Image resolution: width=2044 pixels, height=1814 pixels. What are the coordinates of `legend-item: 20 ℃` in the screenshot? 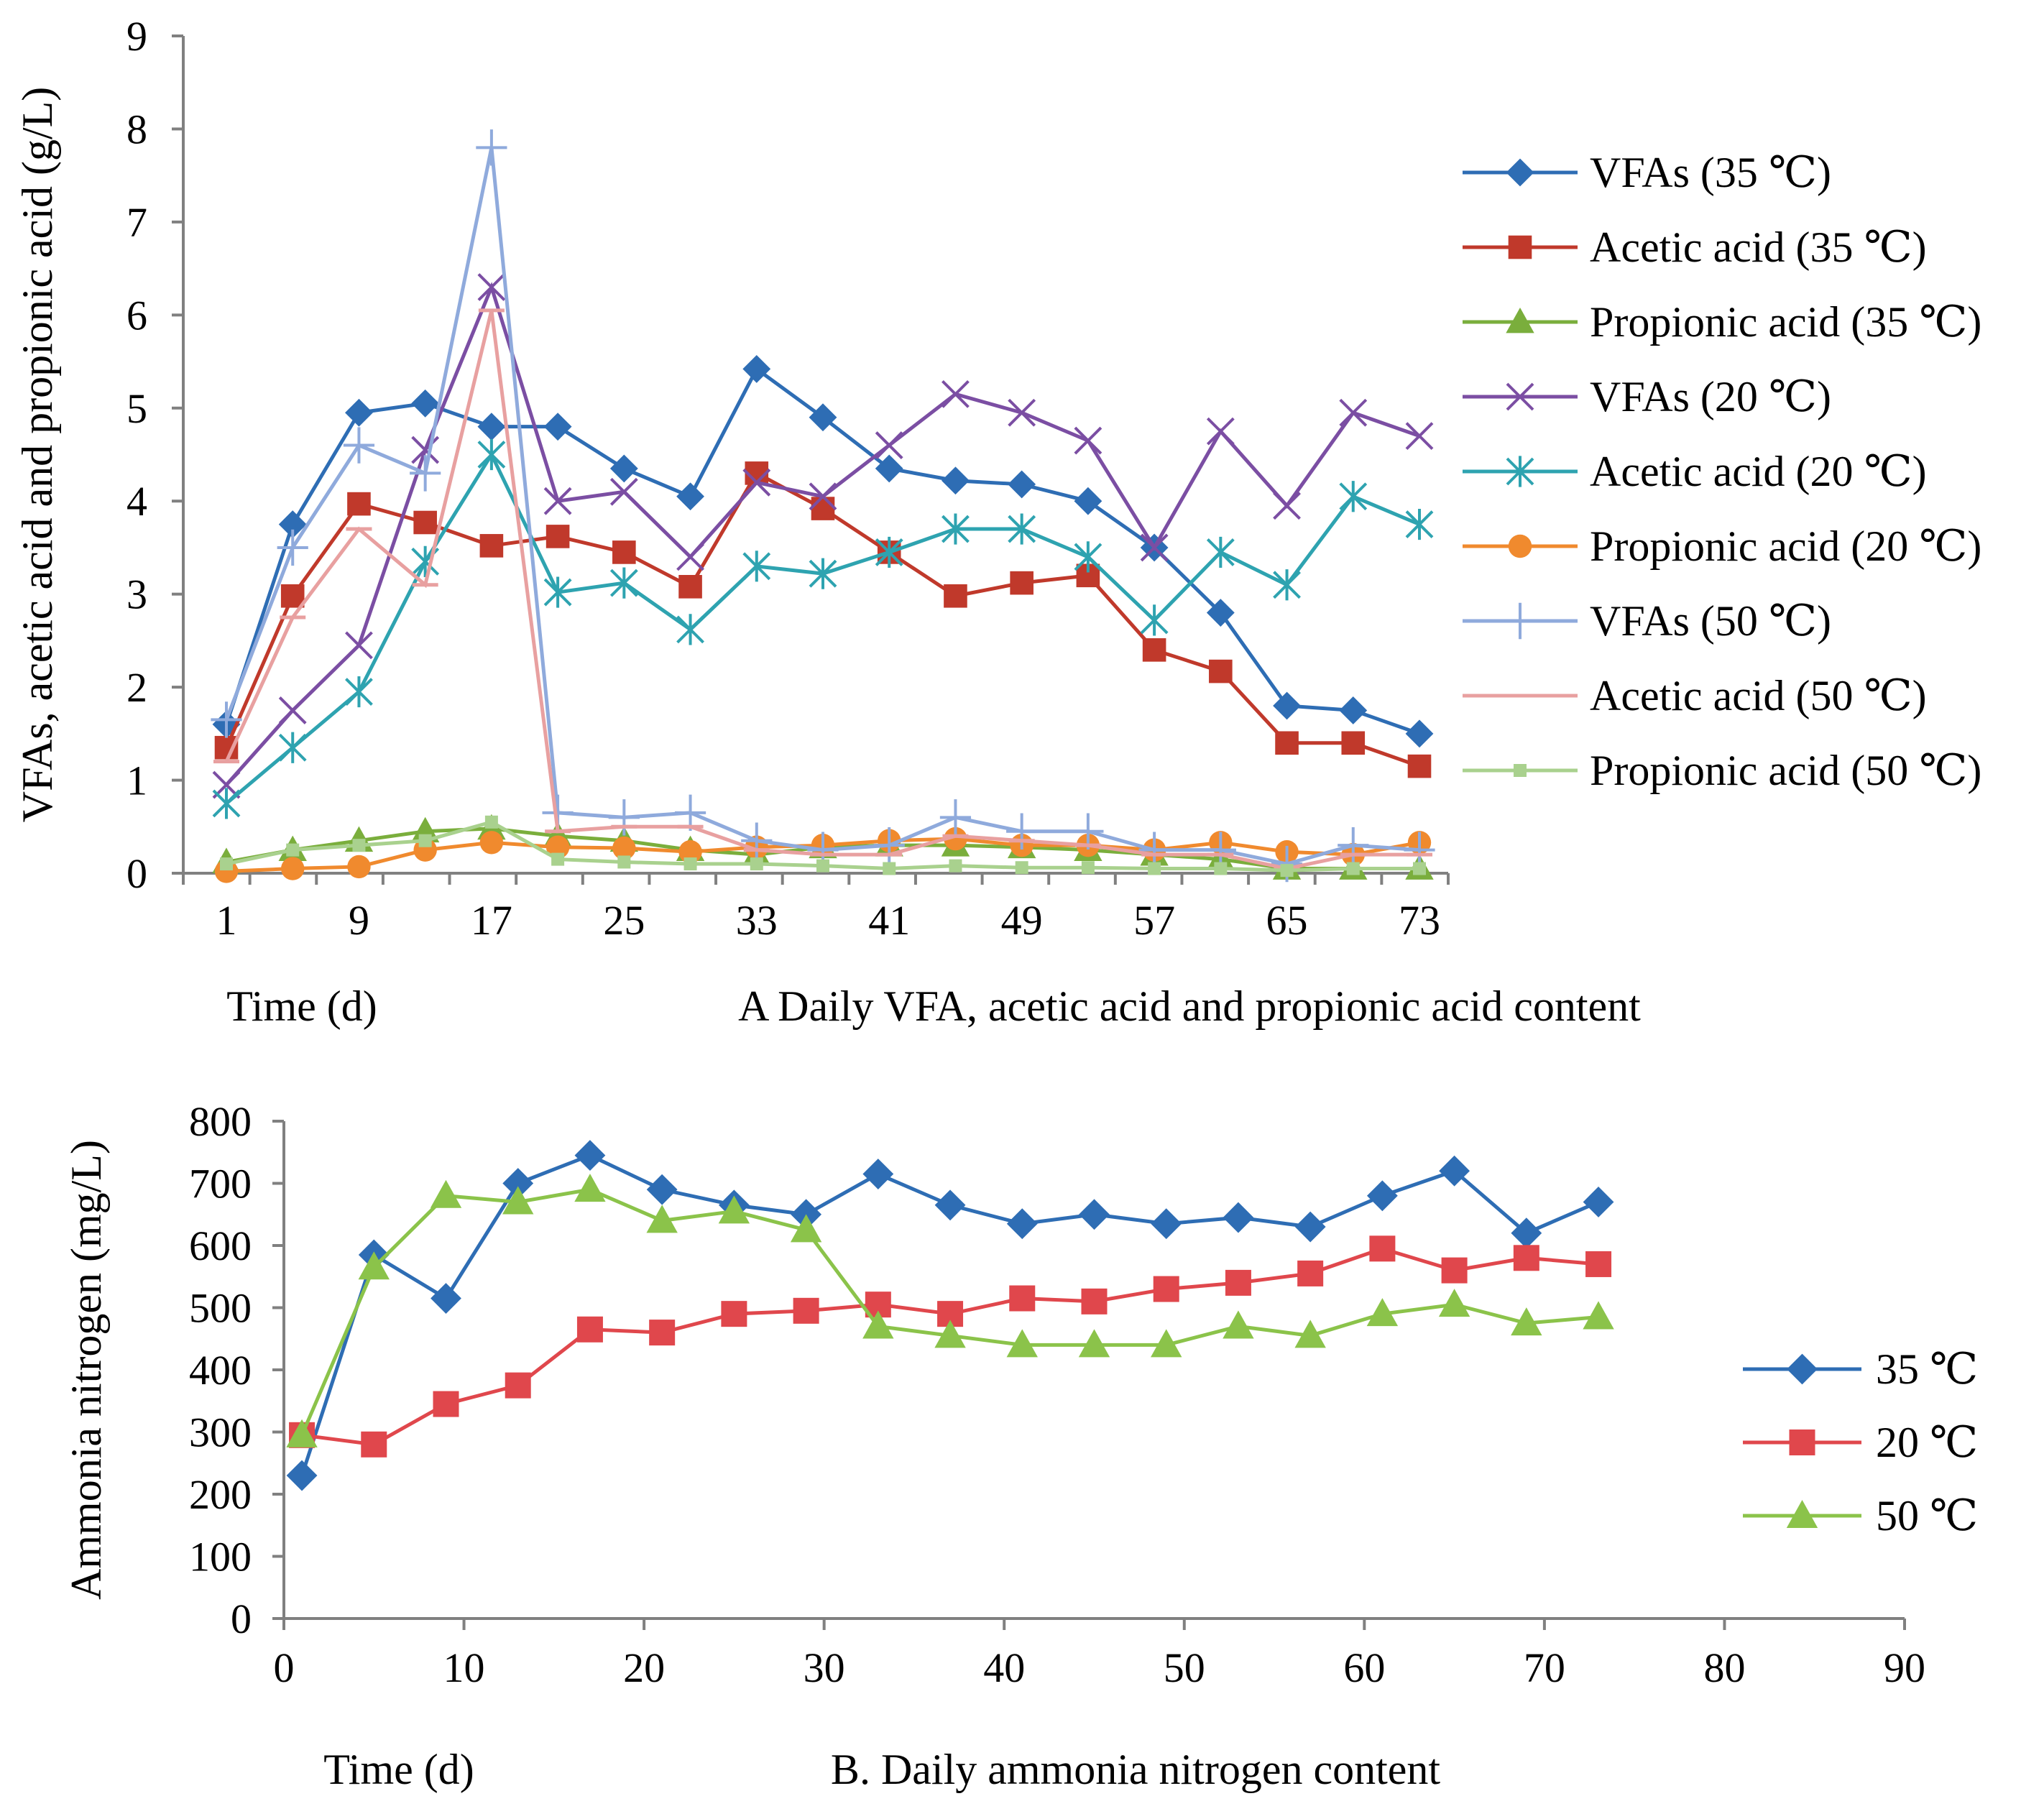 It's located at (1860, 1442).